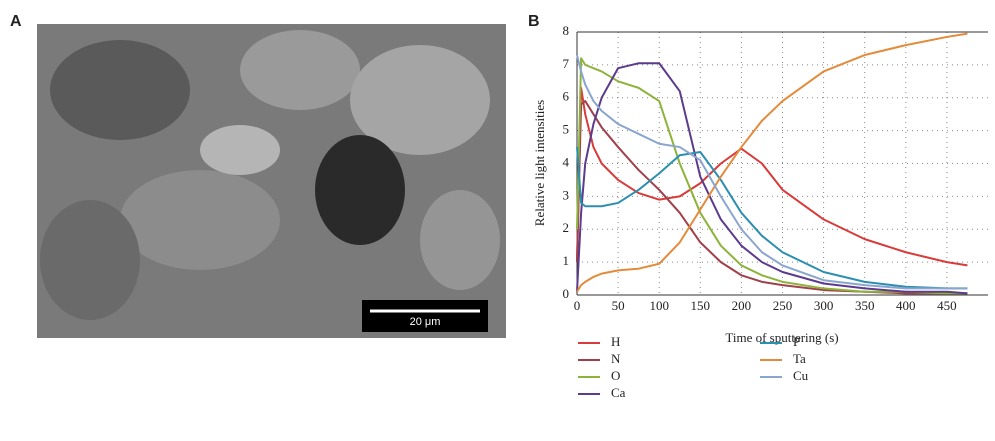 The height and width of the screenshot is (441, 995). I want to click on x-tick-label: 350, so click(865, 305).